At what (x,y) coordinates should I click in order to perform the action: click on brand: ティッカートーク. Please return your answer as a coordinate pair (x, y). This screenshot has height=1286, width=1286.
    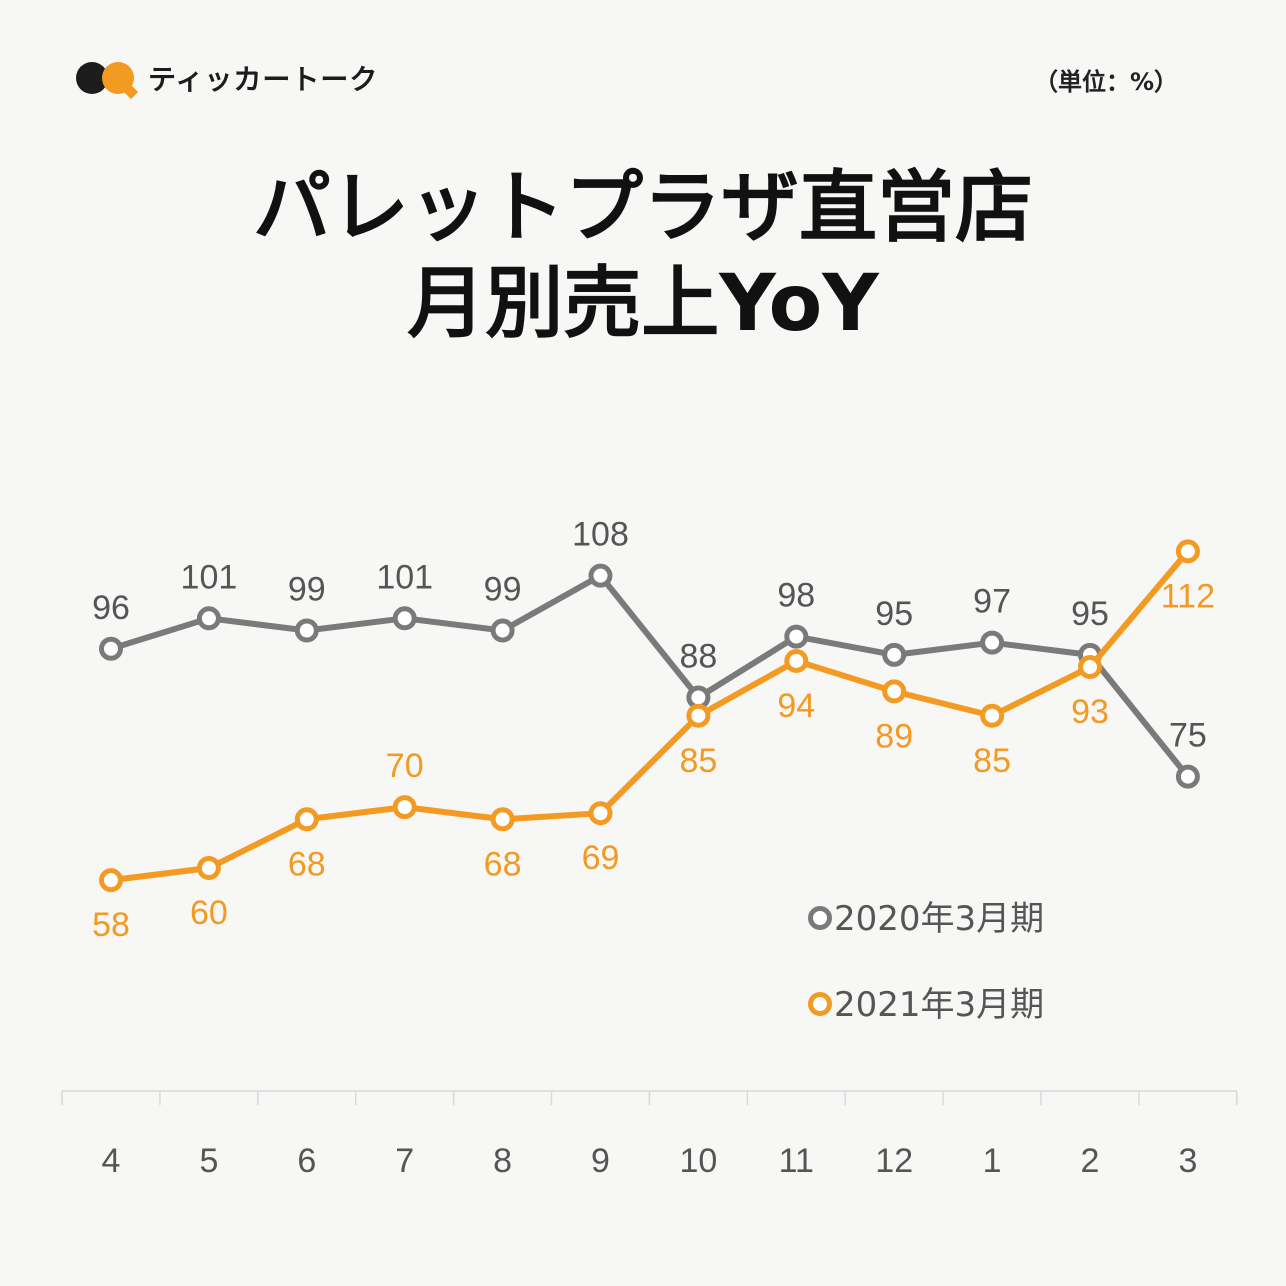
    Looking at the image, I should click on (227, 78).